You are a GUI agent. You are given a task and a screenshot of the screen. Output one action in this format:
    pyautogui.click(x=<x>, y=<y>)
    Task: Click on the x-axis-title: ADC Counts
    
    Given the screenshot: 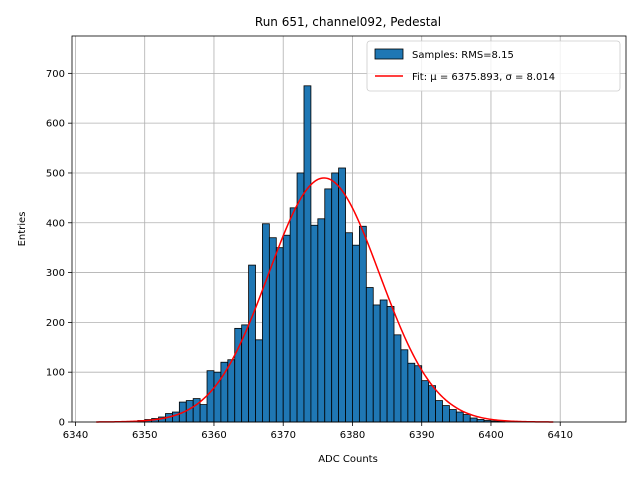 What is the action you would take?
    pyautogui.click(x=348, y=459)
    